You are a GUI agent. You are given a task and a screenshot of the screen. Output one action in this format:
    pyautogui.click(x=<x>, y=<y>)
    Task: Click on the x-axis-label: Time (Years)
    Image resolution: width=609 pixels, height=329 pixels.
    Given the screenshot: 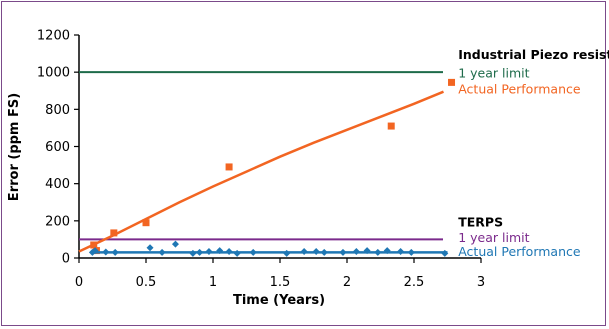 What is the action you would take?
    pyautogui.click(x=279, y=300)
    